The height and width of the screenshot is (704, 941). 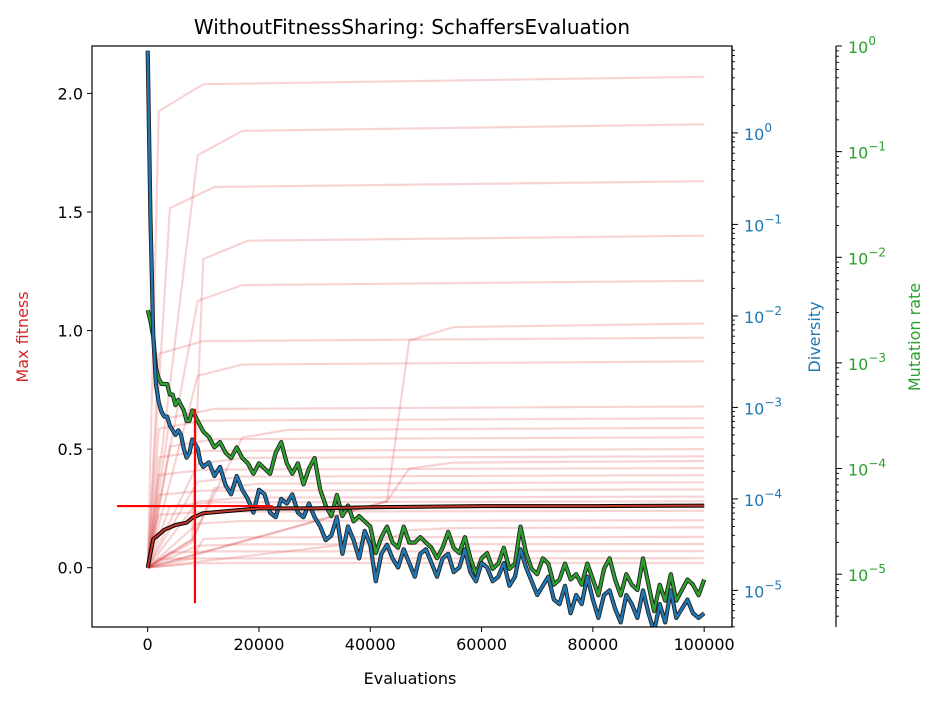 I want to click on mutation-axis-tick-label: 10⁻², so click(x=867, y=256).